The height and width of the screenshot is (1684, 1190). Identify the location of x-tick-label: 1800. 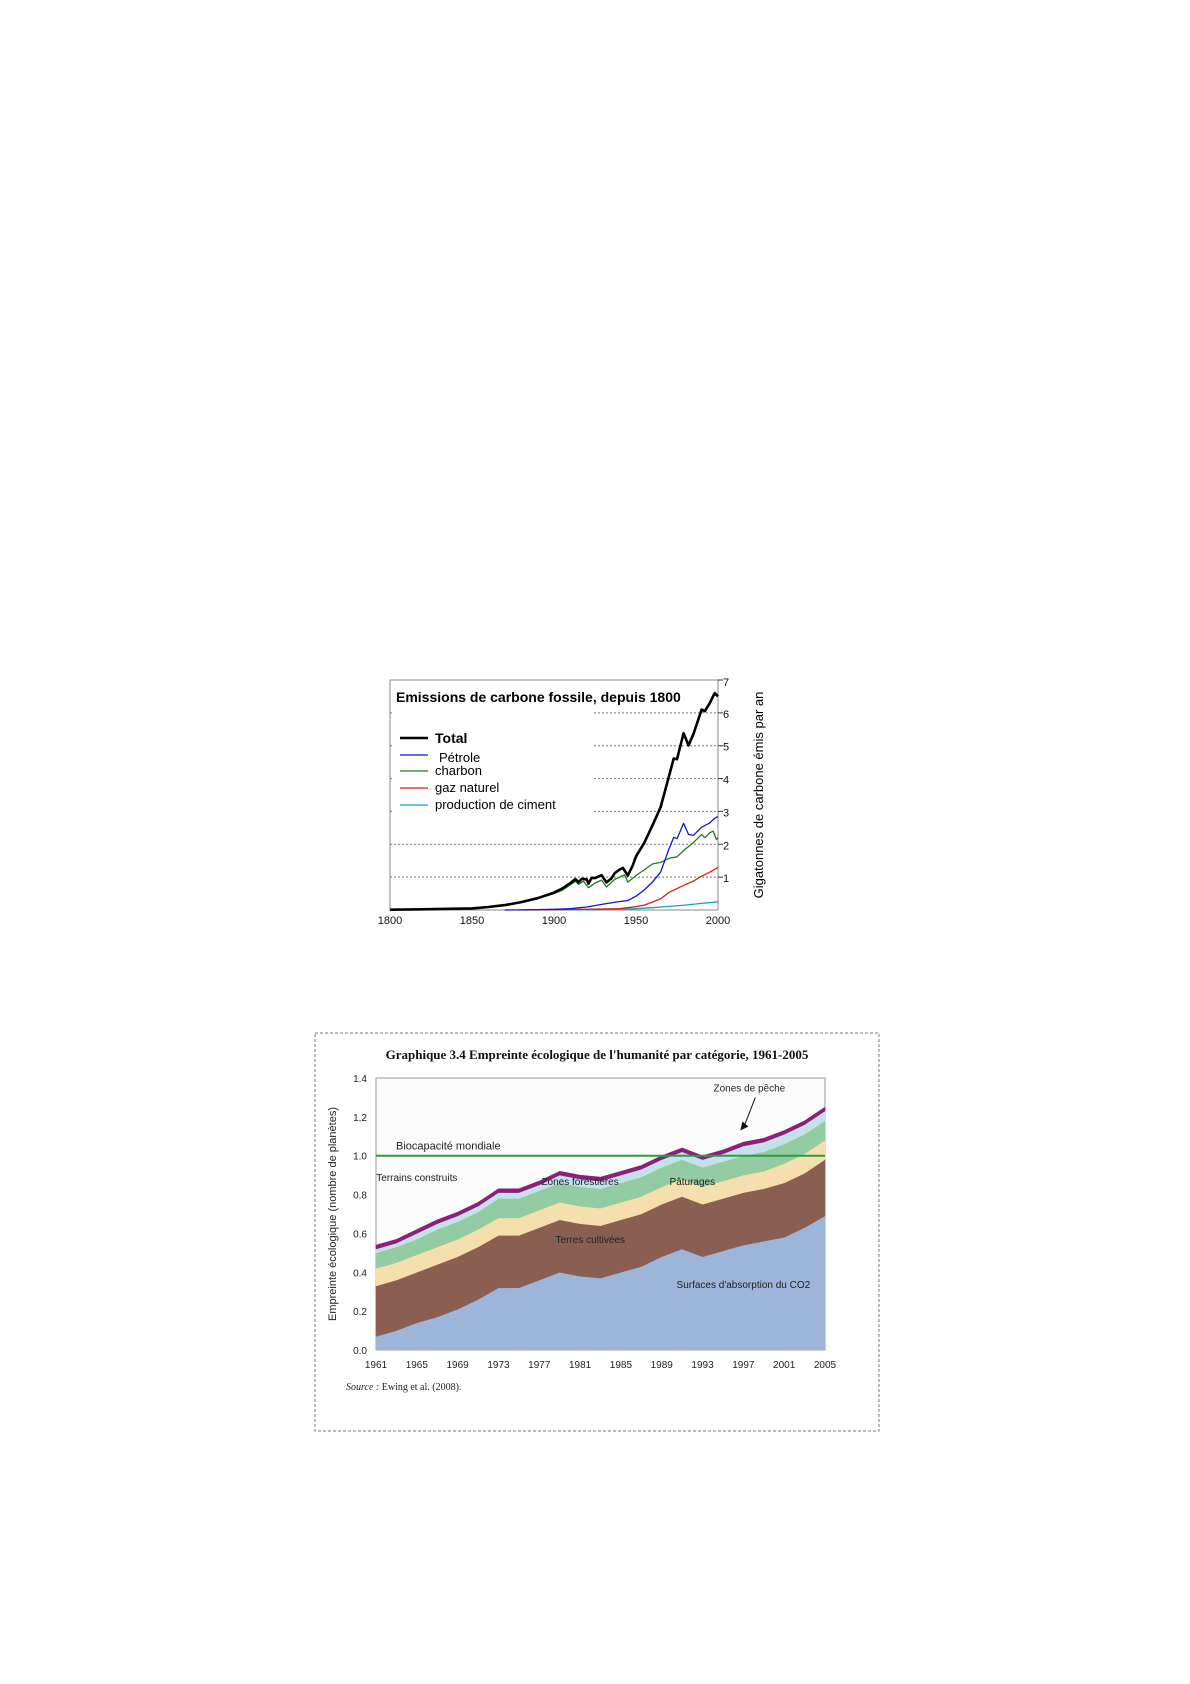
(390, 921).